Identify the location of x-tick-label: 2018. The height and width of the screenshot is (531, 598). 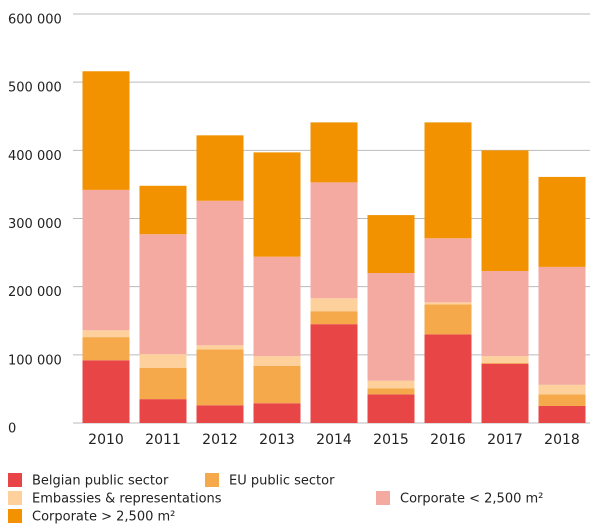
(562, 440).